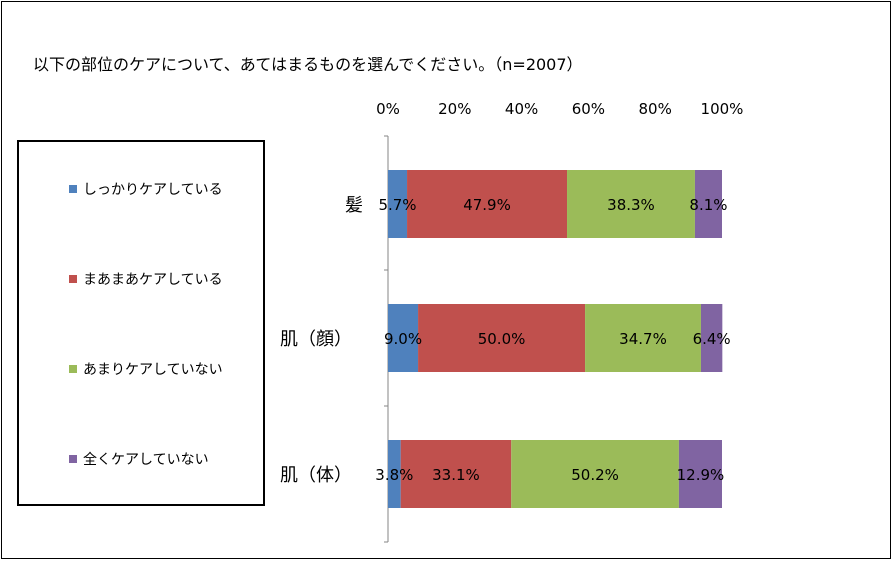 The width and height of the screenshot is (894, 562). I want to click on category-label: 髪, so click(354, 205).